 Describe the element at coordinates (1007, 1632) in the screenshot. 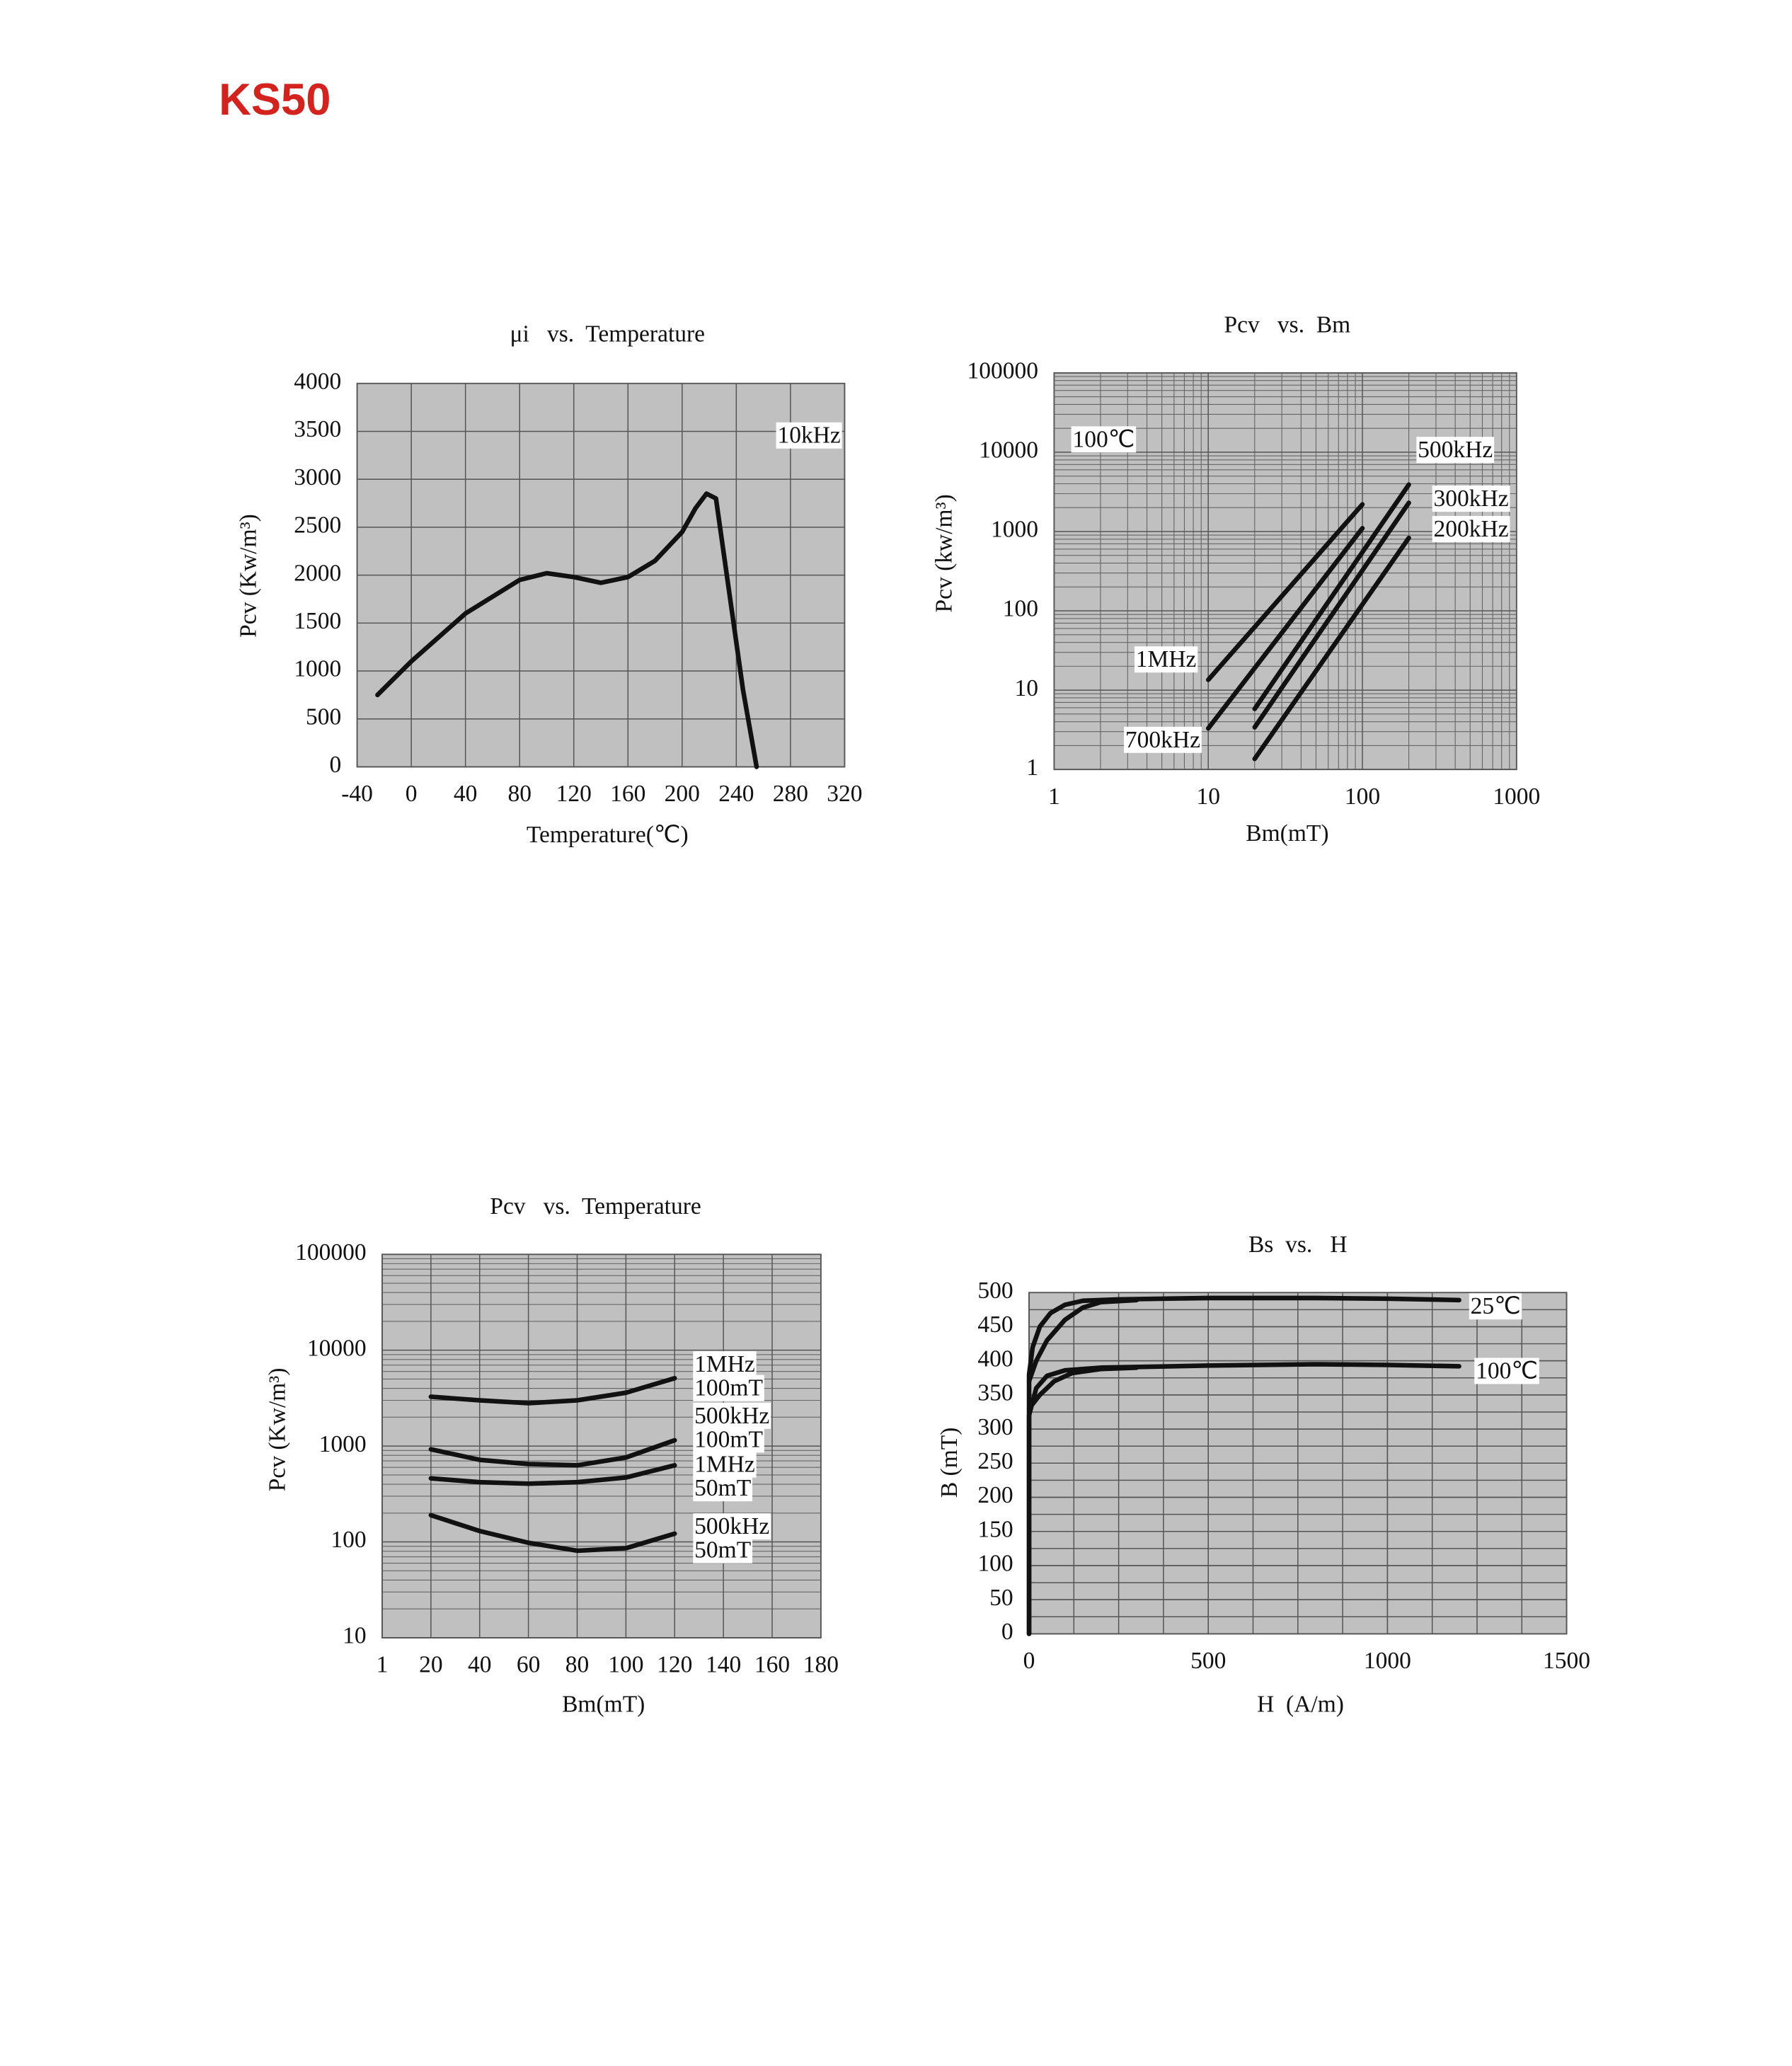

I see `y-tick-label: 0` at that location.